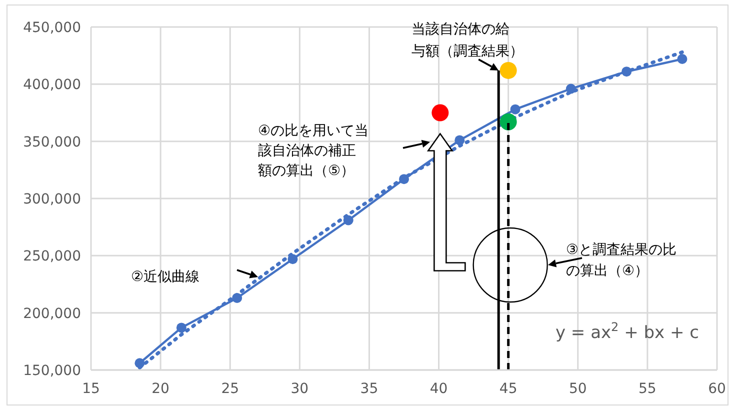 The image size is (735, 410). Describe the element at coordinates (621, 260) in the screenshot. I see `annotation: ③と調査結果の比の算出（④）` at that location.